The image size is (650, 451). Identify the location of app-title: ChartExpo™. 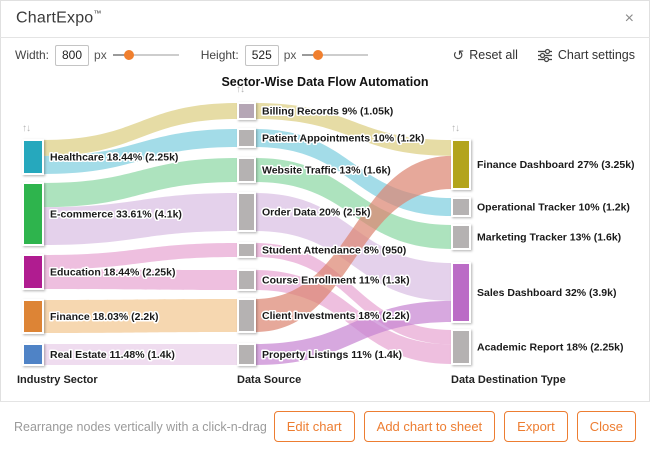
(59, 18).